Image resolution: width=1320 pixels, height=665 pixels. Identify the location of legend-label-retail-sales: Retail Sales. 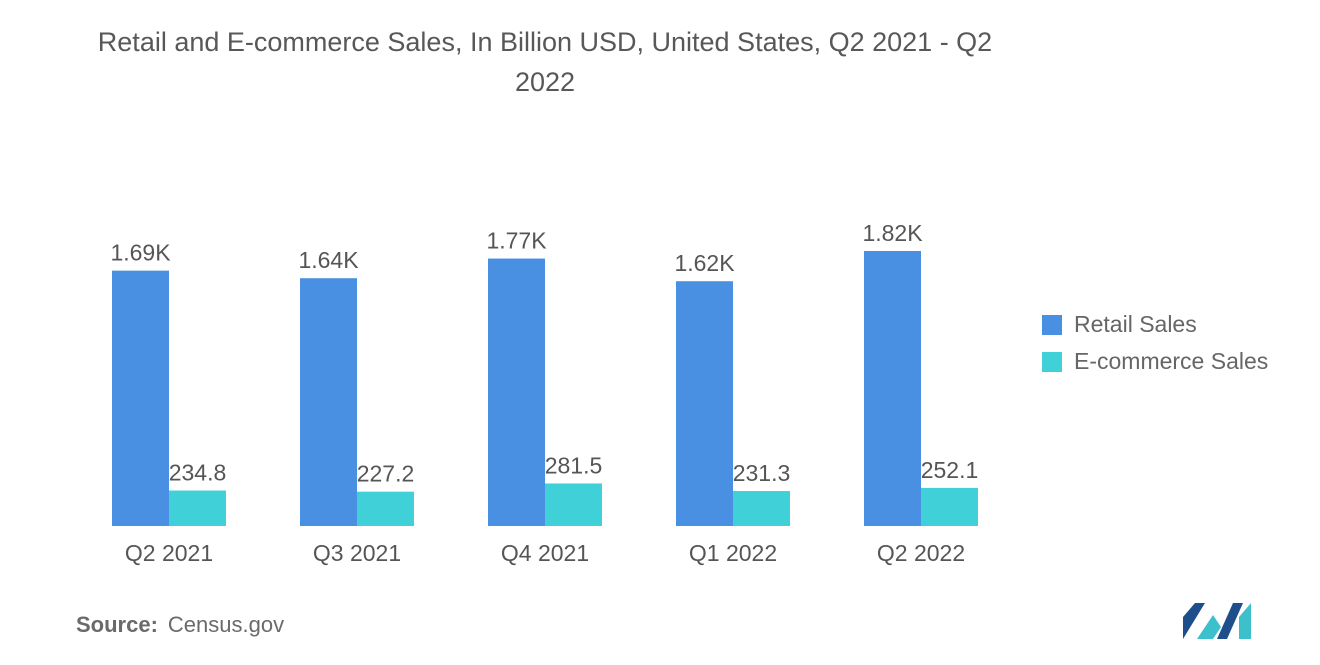
(1135, 324).